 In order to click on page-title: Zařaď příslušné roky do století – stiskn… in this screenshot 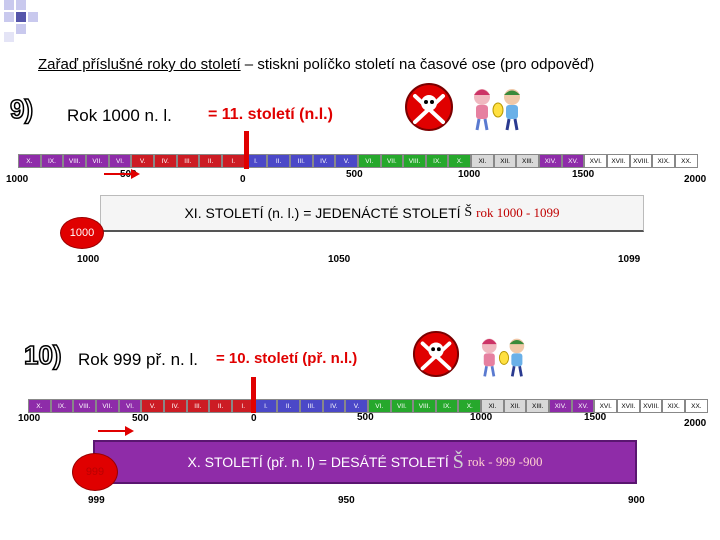, I will do `click(316, 64)`.